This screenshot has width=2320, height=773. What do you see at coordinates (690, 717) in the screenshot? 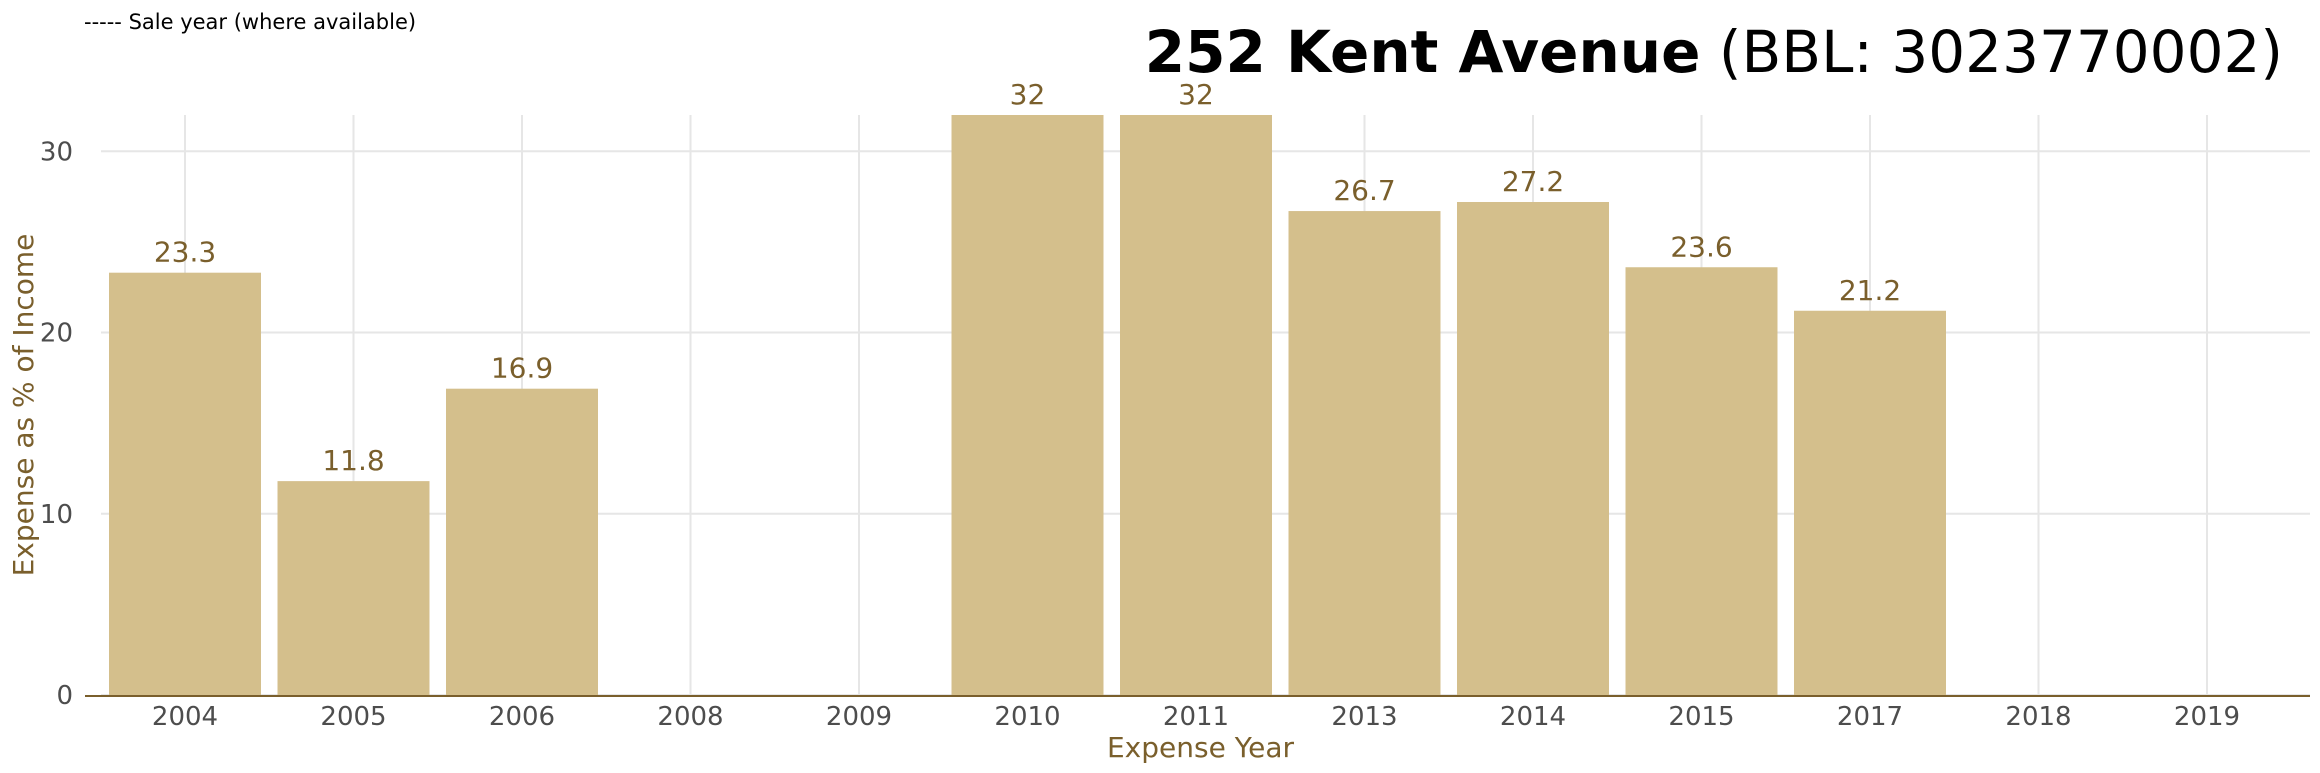
I see `x-tick-label: 2008` at bounding box center [690, 717].